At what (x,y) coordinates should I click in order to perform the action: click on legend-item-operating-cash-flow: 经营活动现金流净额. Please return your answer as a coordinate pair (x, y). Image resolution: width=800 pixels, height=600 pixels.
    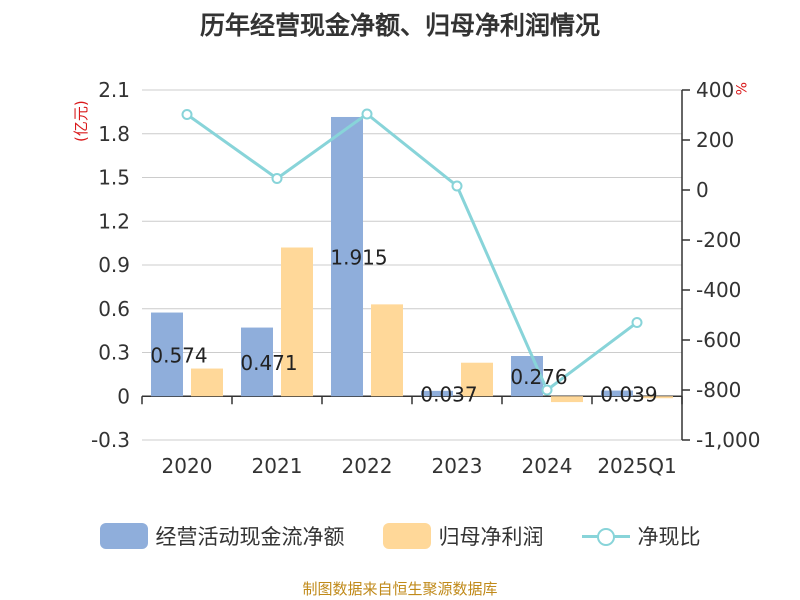
    Looking at the image, I should click on (222, 536).